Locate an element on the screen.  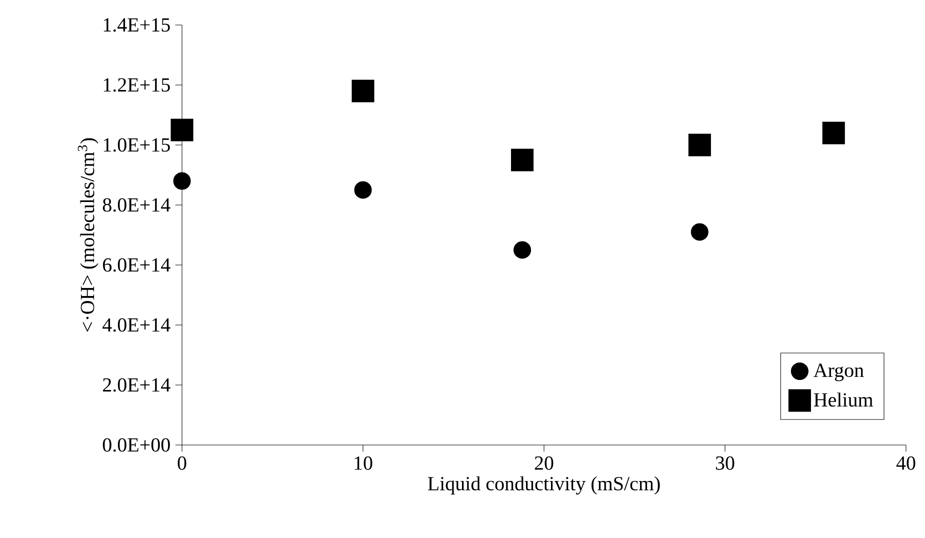
y-axis-title: <·OH> (molecules/cm$^{3}$) is located at coordinates (88, 235).